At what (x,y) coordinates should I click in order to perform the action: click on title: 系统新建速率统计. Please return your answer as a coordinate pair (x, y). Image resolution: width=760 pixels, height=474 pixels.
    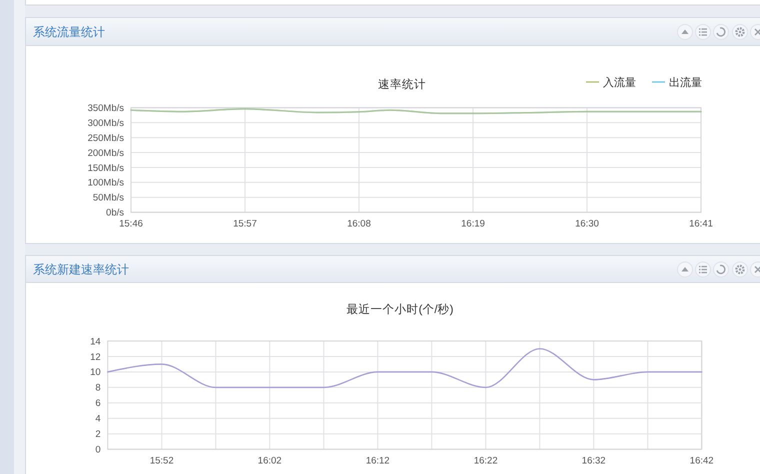
    Looking at the image, I should click on (81, 269).